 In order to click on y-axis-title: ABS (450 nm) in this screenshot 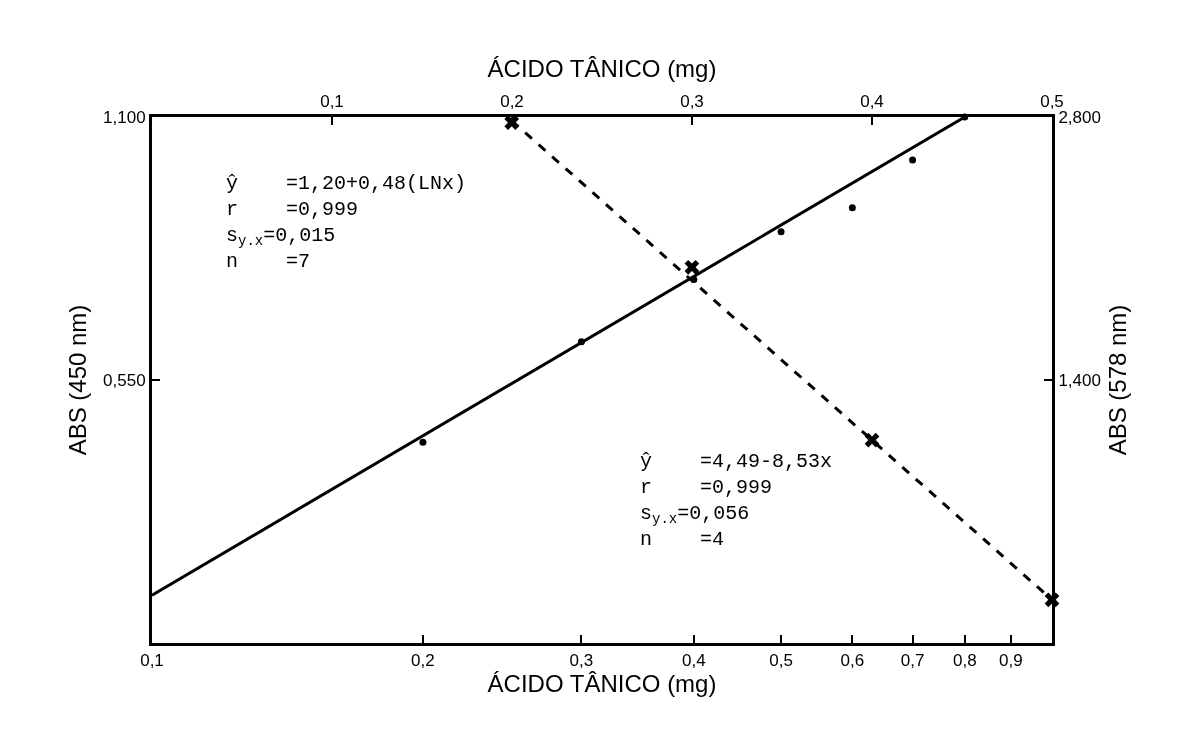, I will do `click(78, 380)`.